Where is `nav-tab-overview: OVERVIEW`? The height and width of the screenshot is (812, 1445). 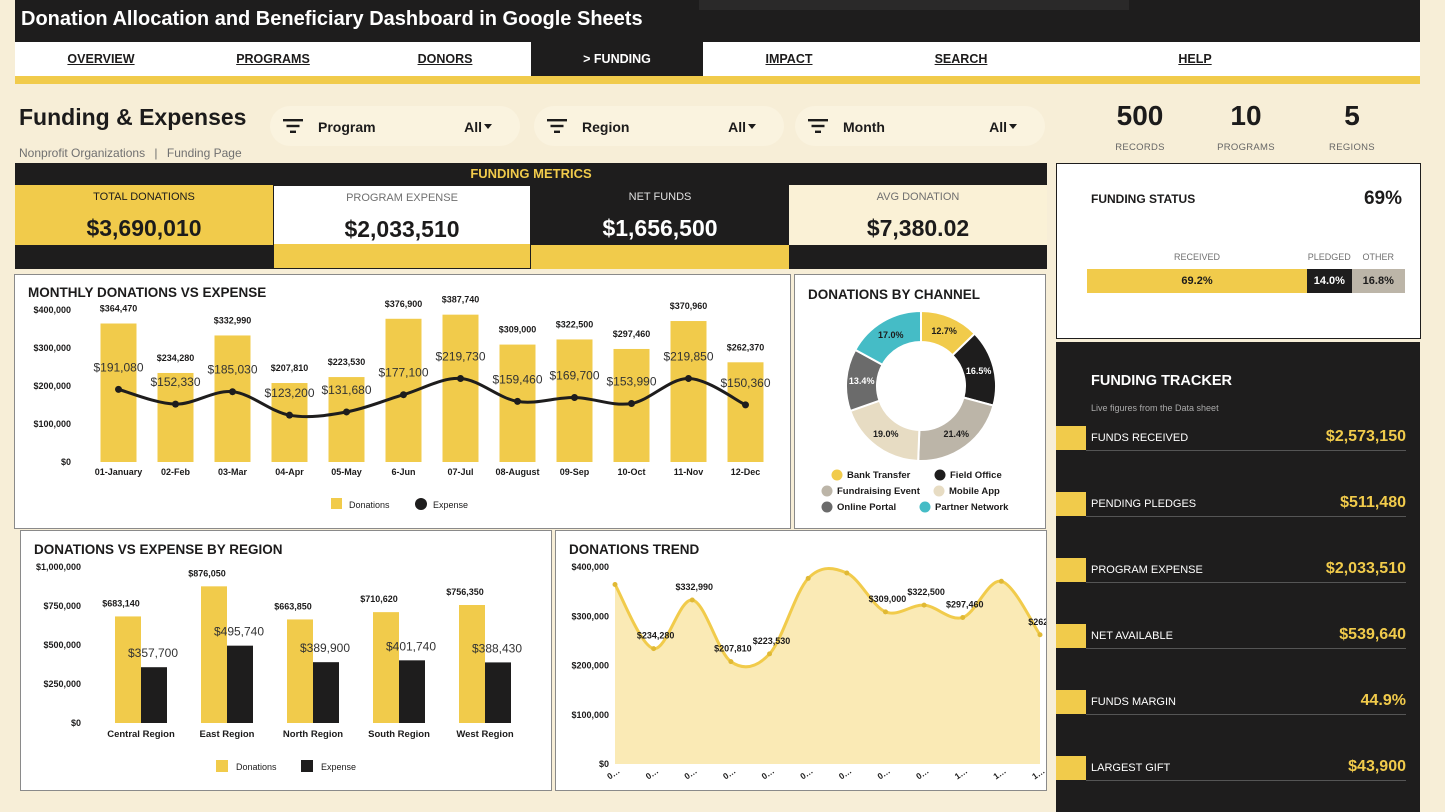 nav-tab-overview: OVERVIEW is located at coordinates (101, 59).